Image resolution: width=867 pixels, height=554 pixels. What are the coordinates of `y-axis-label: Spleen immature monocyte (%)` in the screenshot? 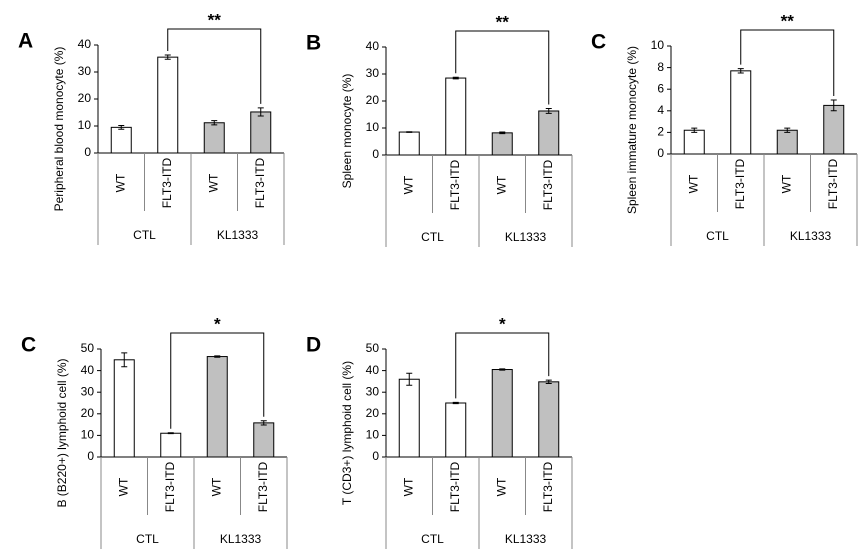 It's located at (632, 130).